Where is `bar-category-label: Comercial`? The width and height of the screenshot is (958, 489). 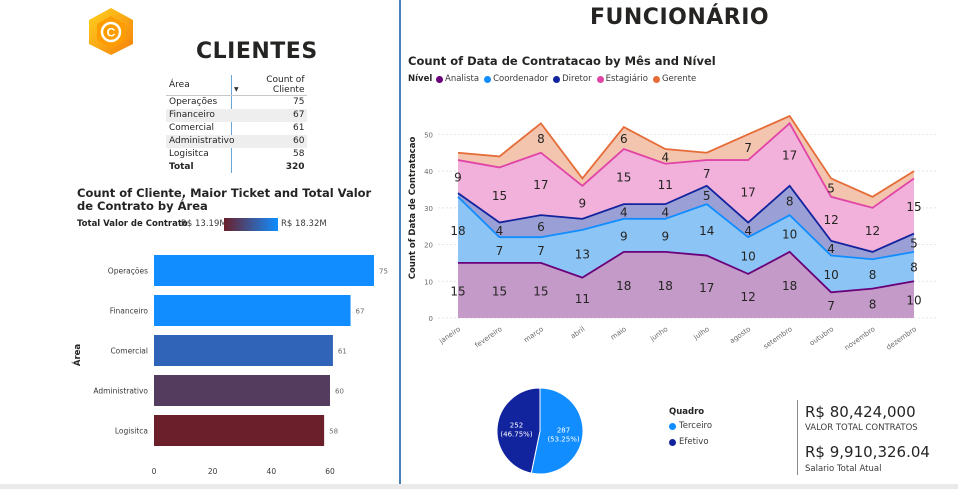 bar-category-label: Comercial is located at coordinates (129, 351).